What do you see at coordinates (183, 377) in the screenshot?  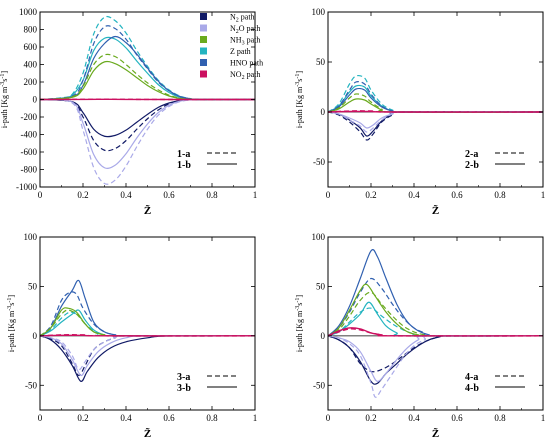 I see `case-a-label: 3-a` at bounding box center [183, 377].